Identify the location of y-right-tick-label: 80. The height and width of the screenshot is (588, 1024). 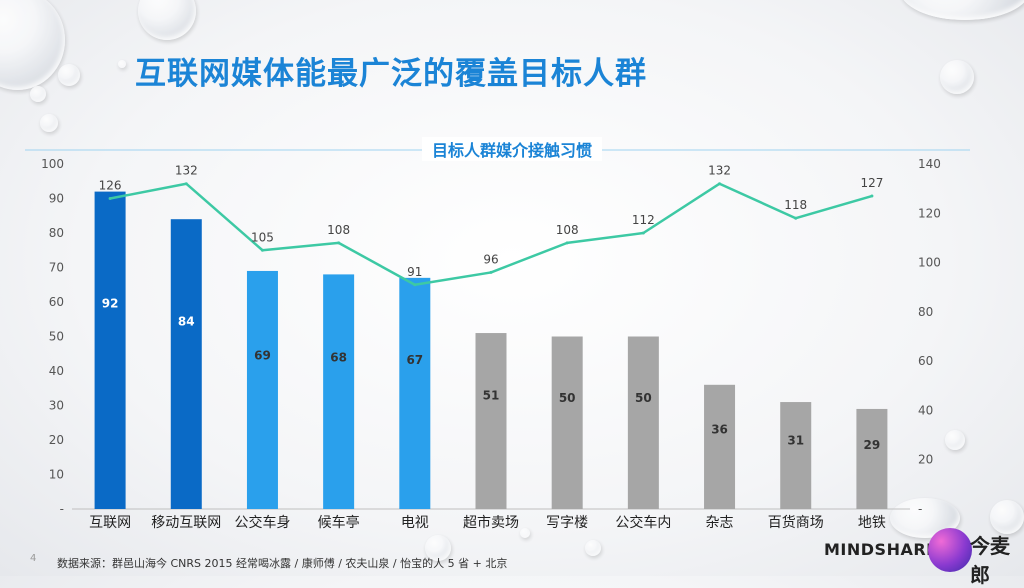
(925, 312).